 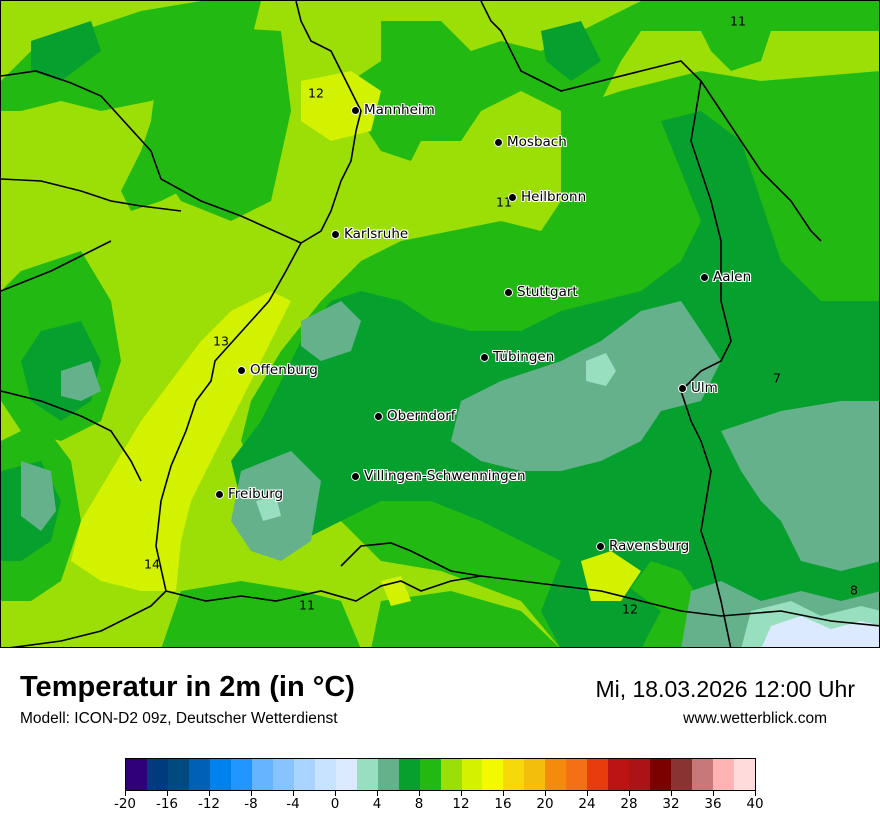 What do you see at coordinates (554, 197) in the screenshot?
I see `city-label: Heilbronn` at bounding box center [554, 197].